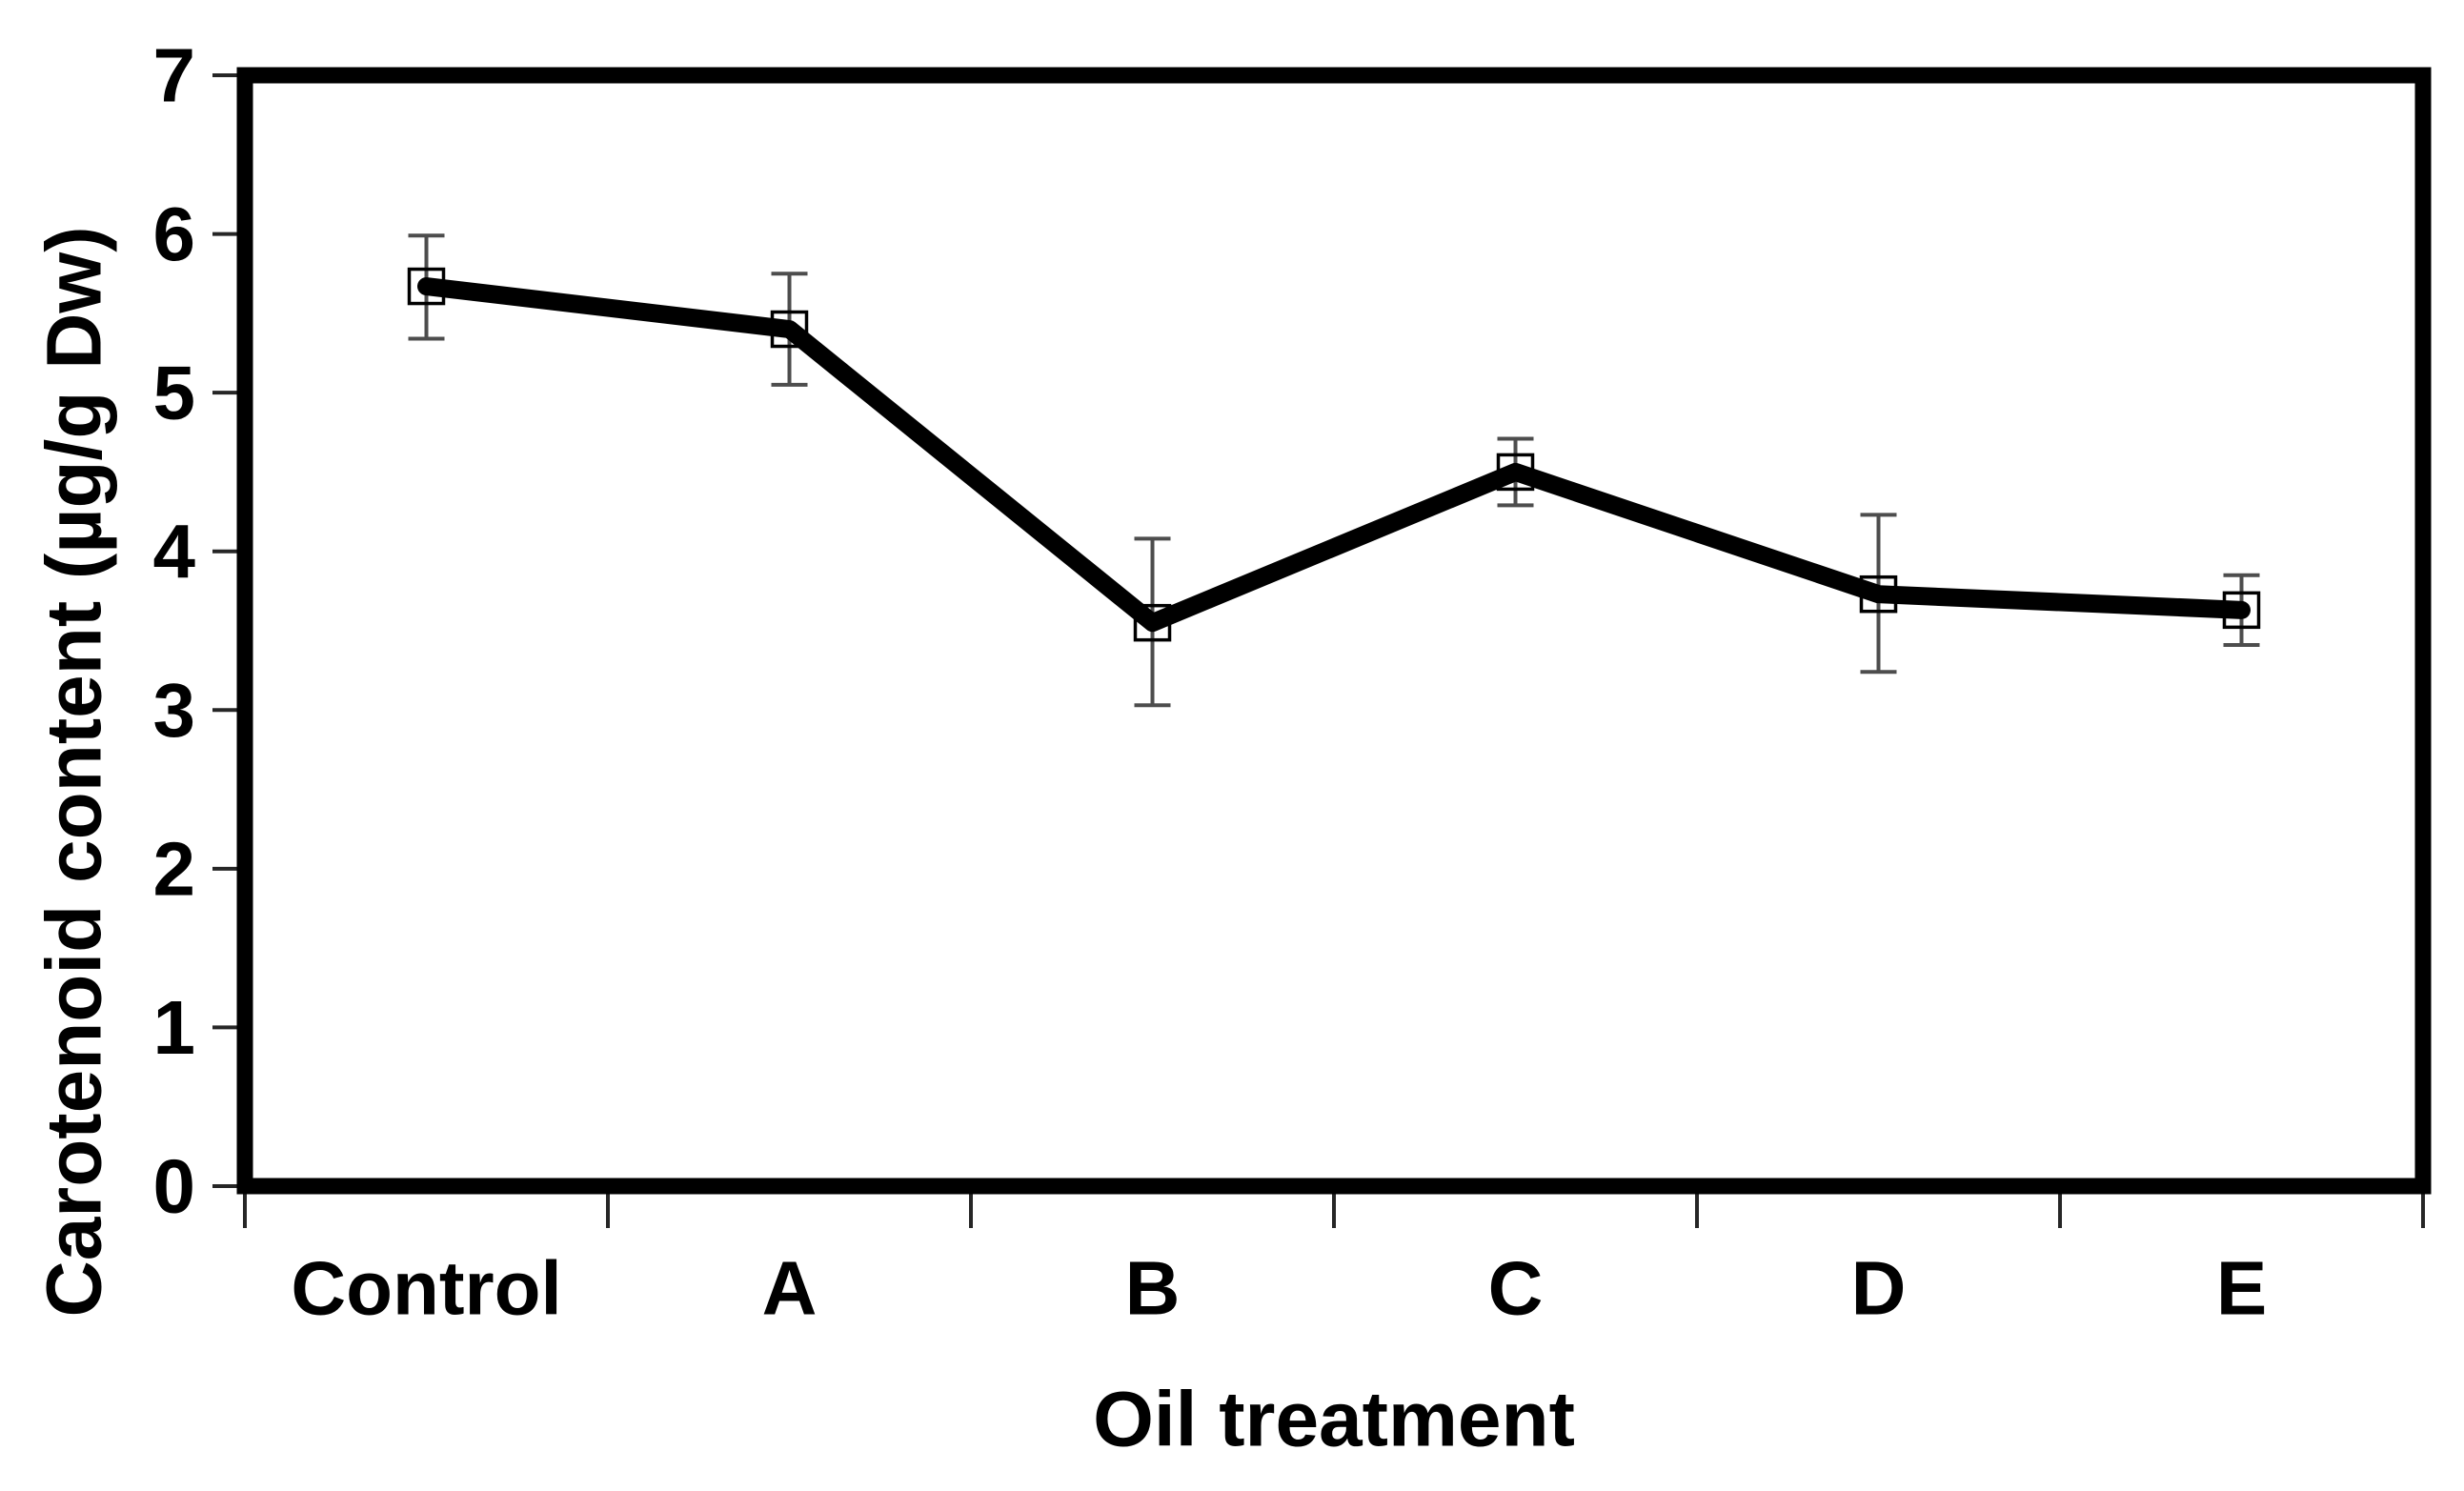 The height and width of the screenshot is (1491, 2464). I want to click on y-tick-label-7: 7, so click(175, 75).